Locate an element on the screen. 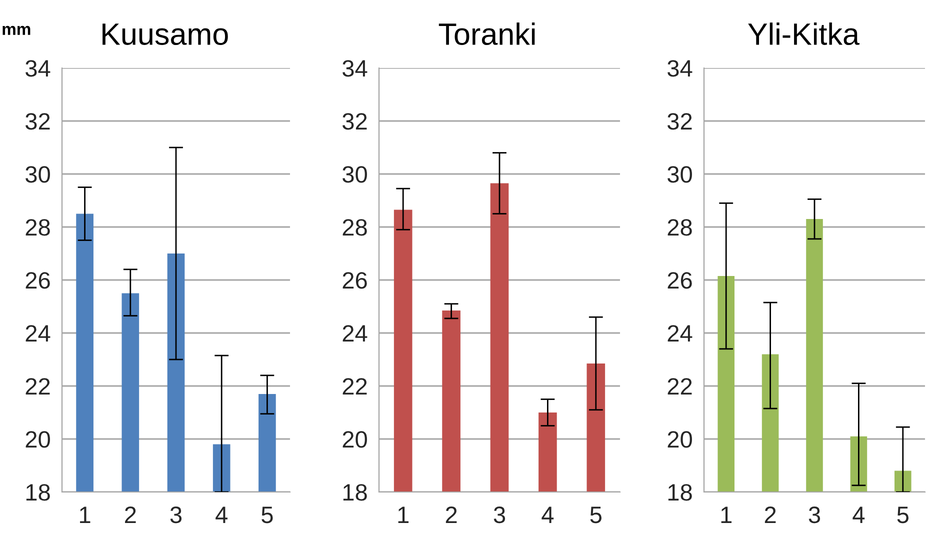  chart-title: Toranki is located at coordinates (486, 33).